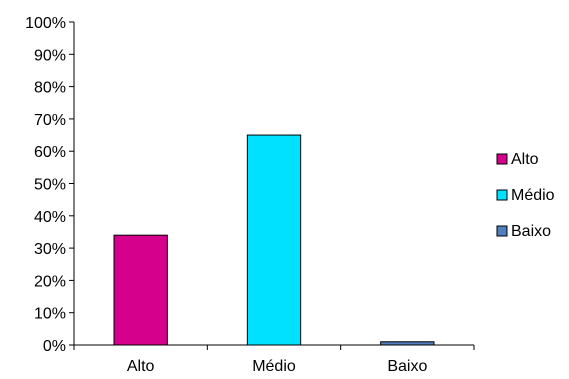  Describe the element at coordinates (407, 366) in the screenshot. I see `x-tick-label: Baixo` at that location.